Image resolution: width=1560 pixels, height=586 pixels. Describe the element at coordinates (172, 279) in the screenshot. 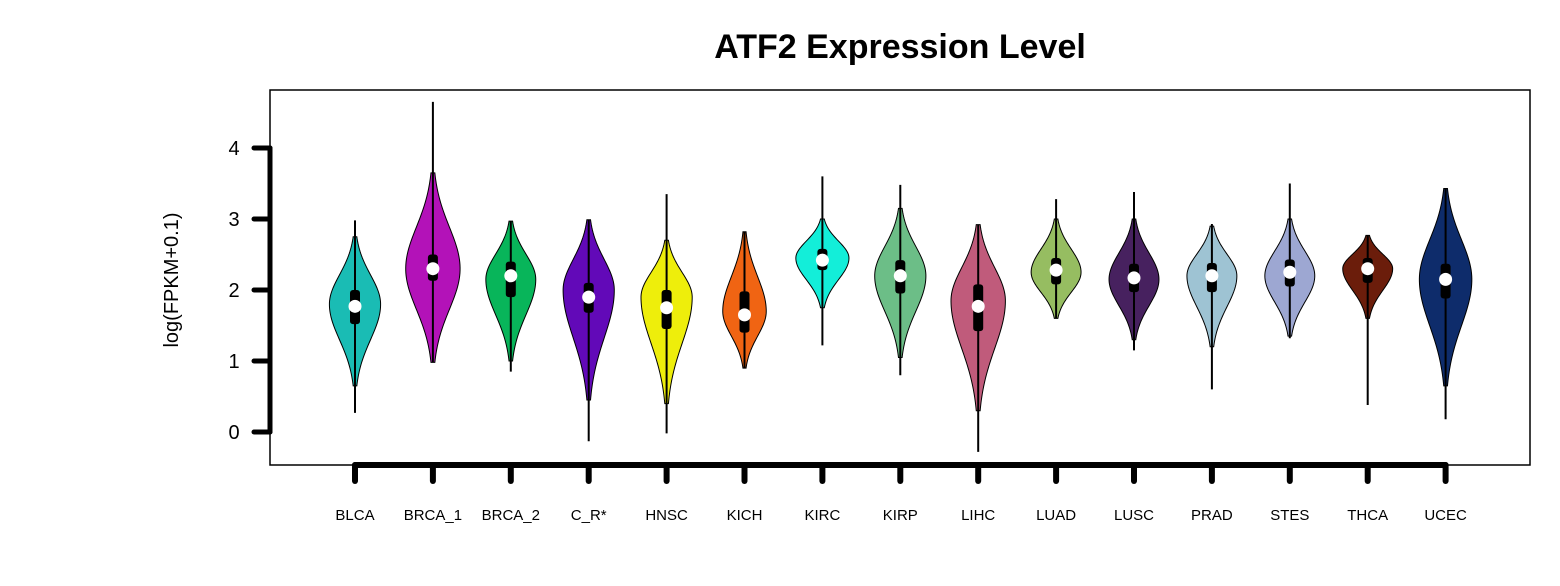

I see `y-axis-label: log(FPKM+0.1)` at that location.